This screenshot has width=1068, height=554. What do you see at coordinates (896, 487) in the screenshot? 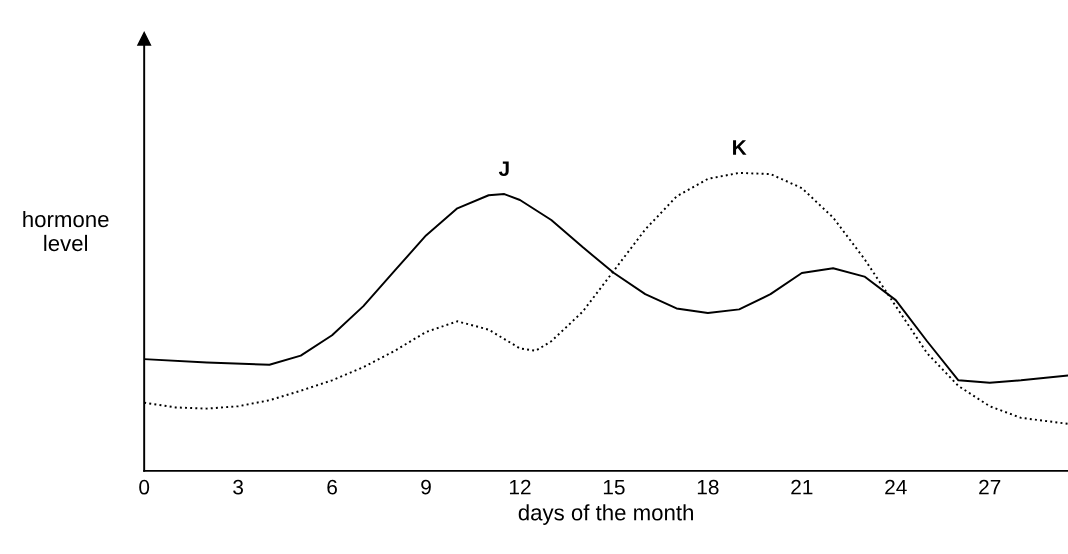
I see `x-tick-label: 24` at bounding box center [896, 487].